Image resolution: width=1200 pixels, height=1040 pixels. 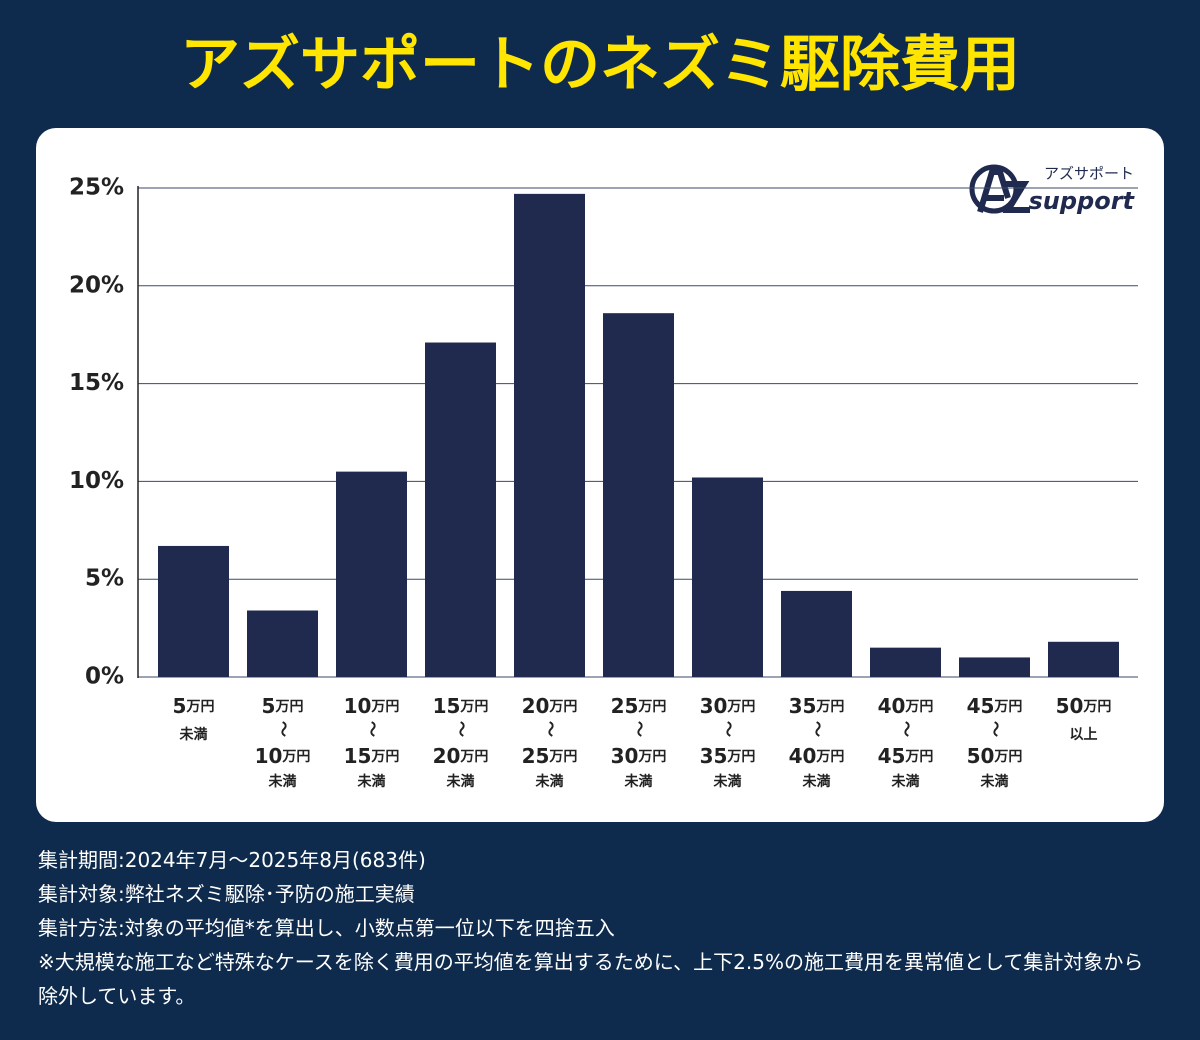 What do you see at coordinates (226, 894) in the screenshot?
I see `note: 集計対象:弊社ネズミ駆除･予防の施工実績` at bounding box center [226, 894].